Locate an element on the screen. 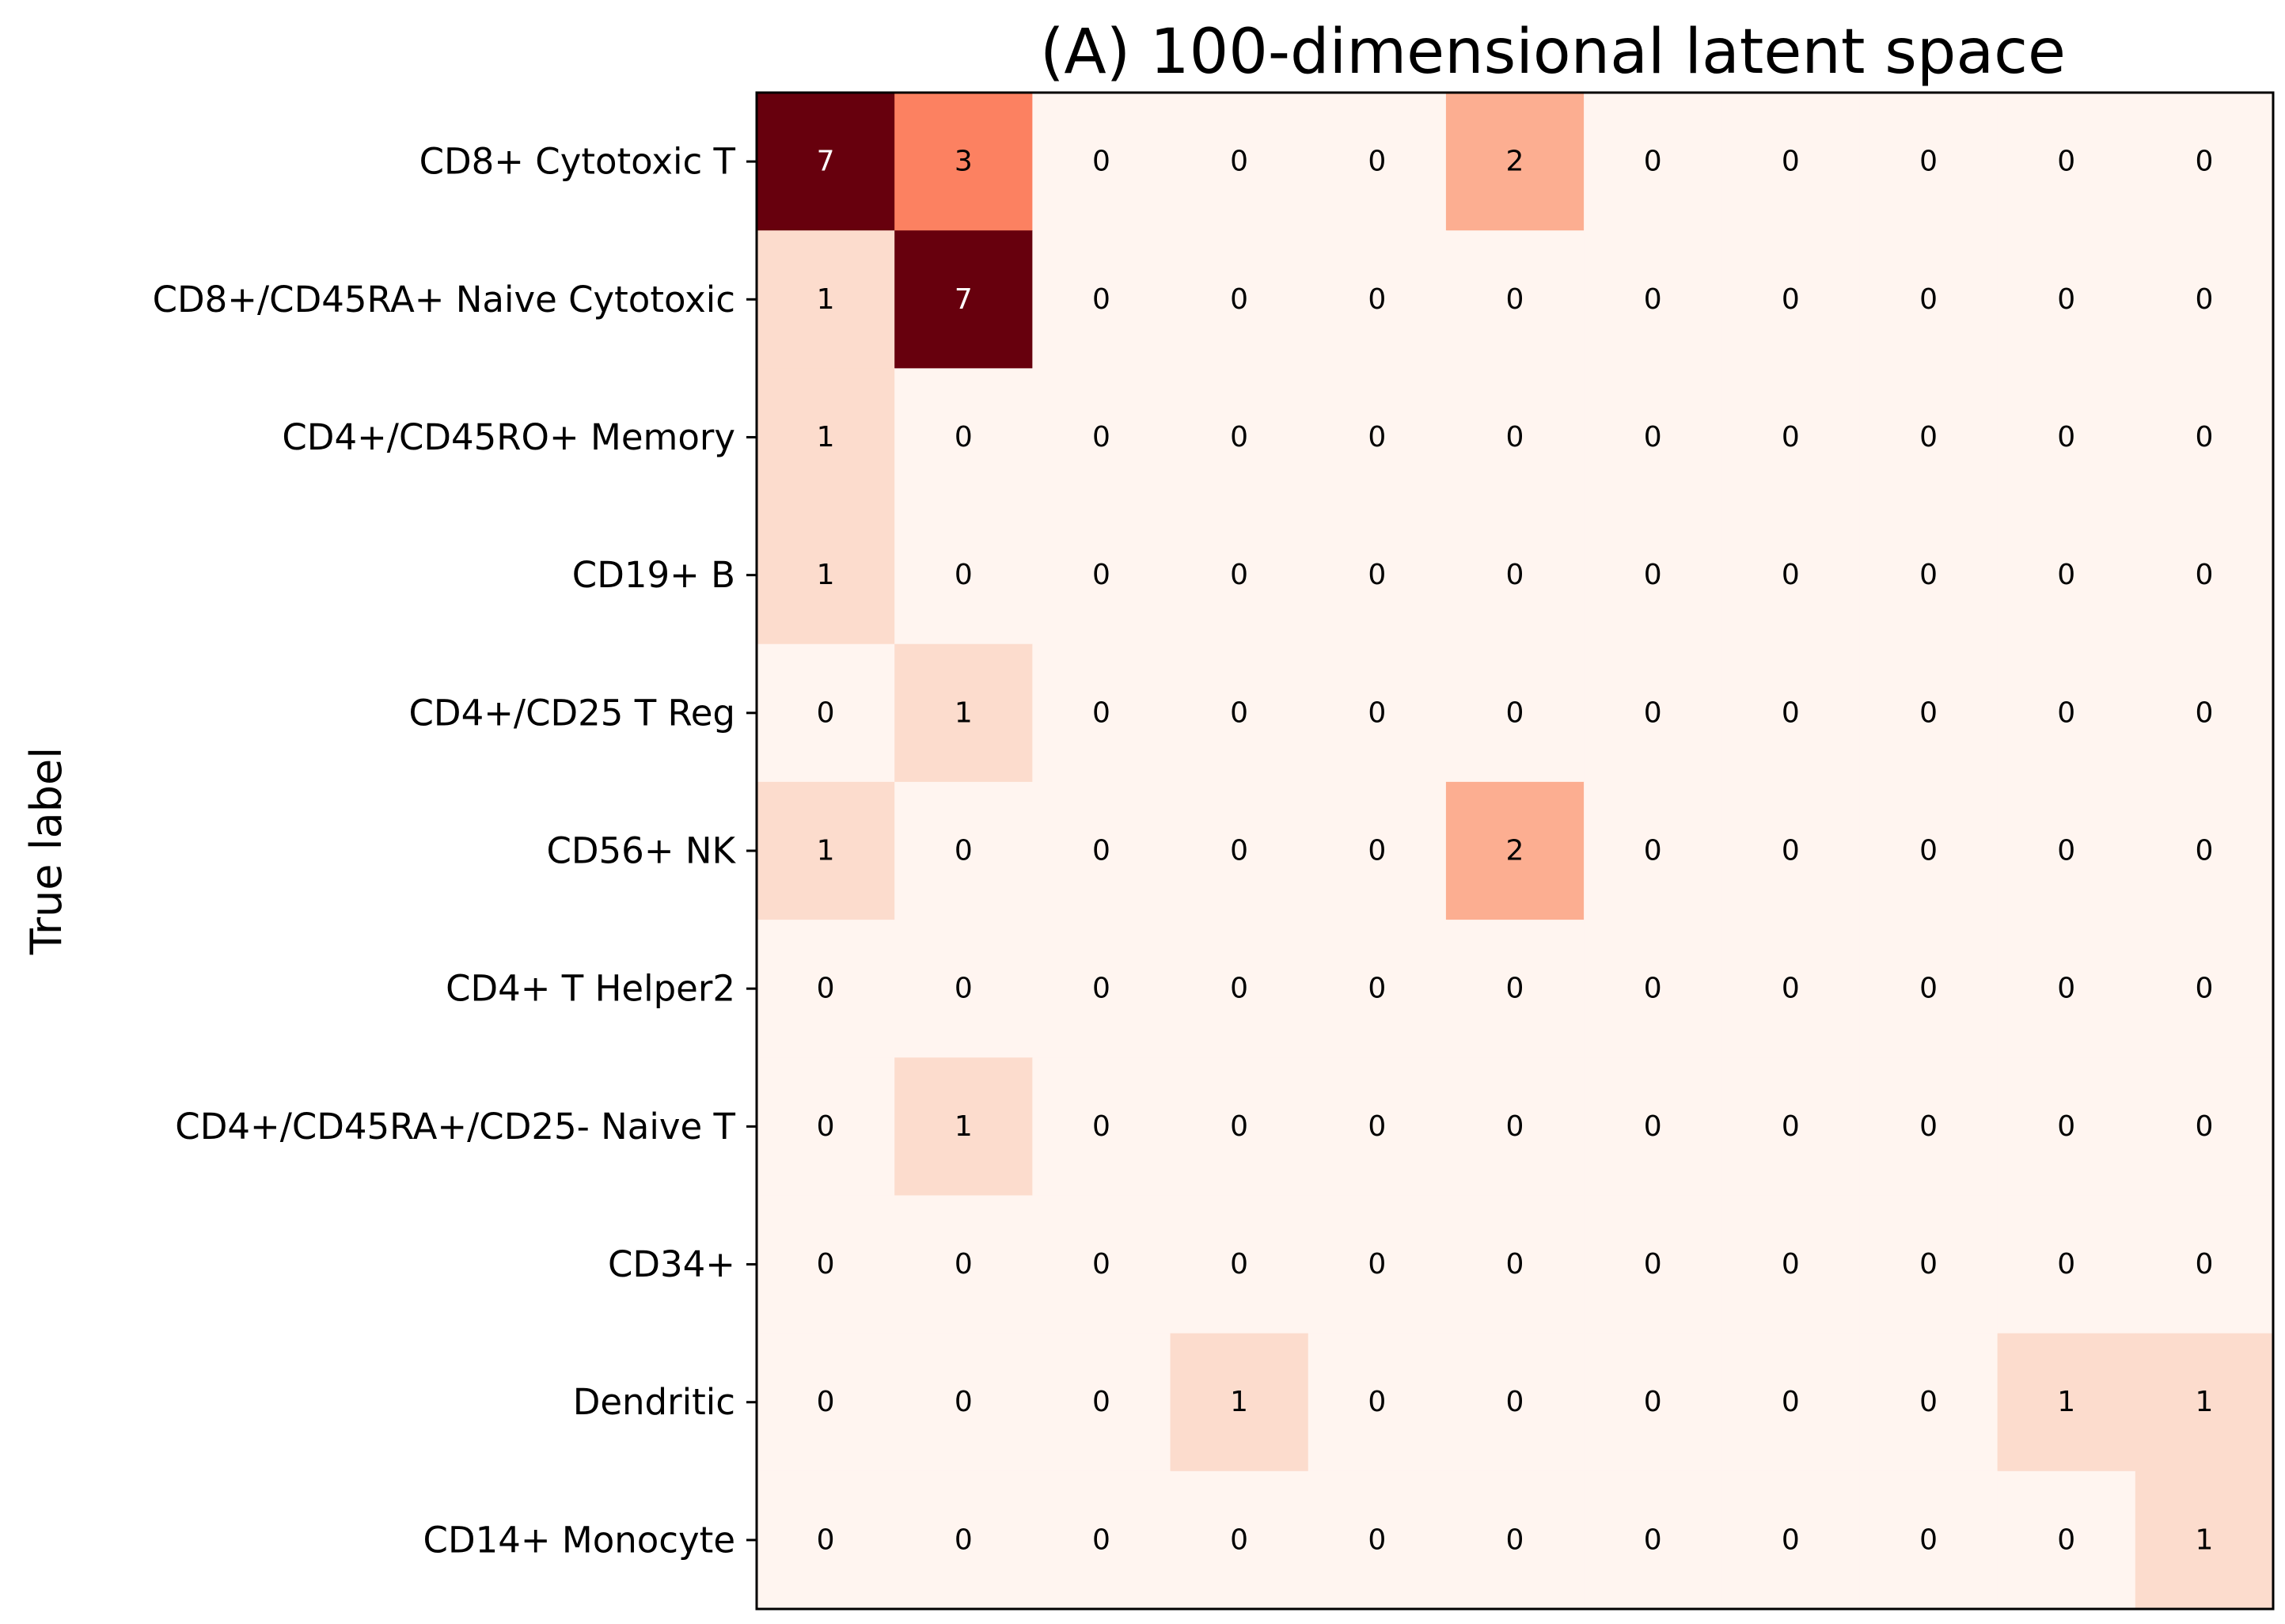  y-tick-label: CD19+ B is located at coordinates (653, 575).